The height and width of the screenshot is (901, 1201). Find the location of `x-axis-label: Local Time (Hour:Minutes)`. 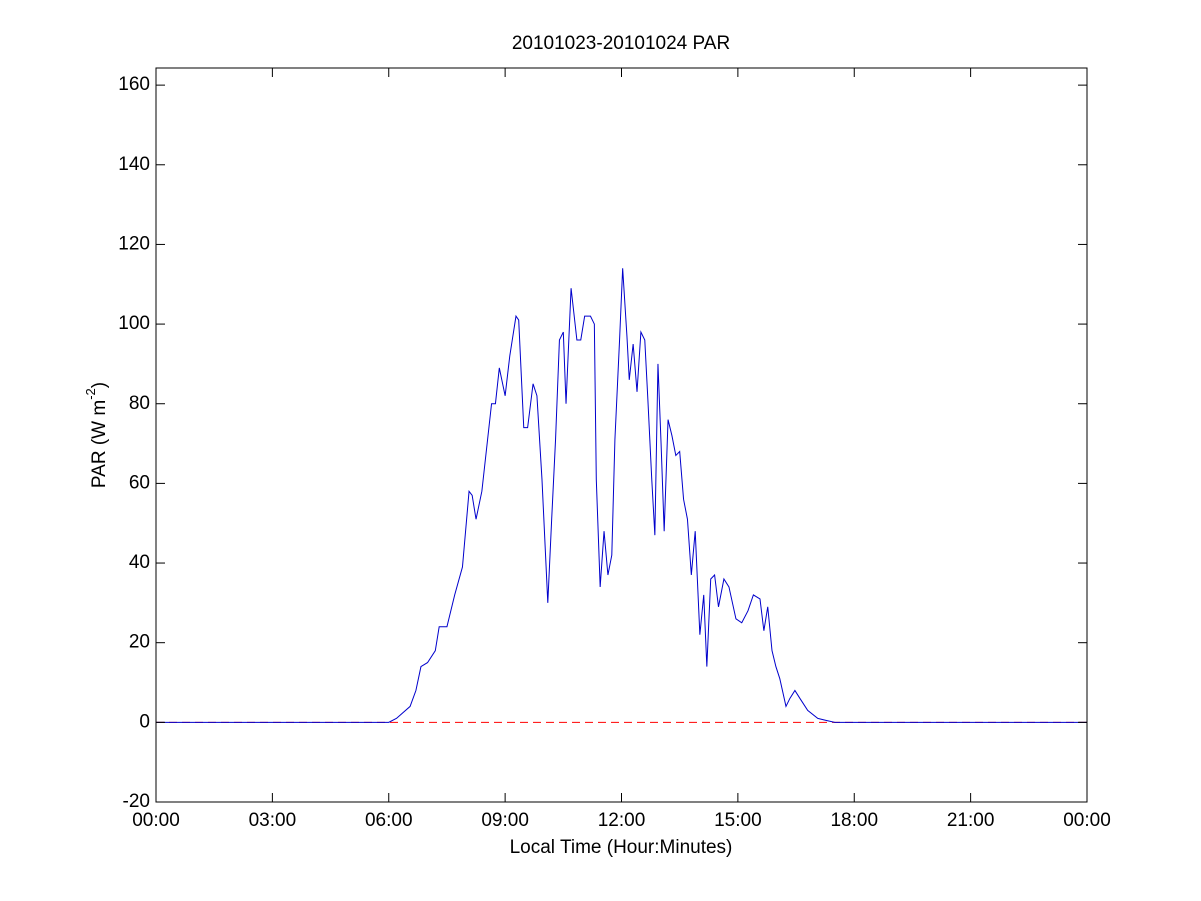

x-axis-label: Local Time (Hour:Minutes) is located at coordinates (621, 847).